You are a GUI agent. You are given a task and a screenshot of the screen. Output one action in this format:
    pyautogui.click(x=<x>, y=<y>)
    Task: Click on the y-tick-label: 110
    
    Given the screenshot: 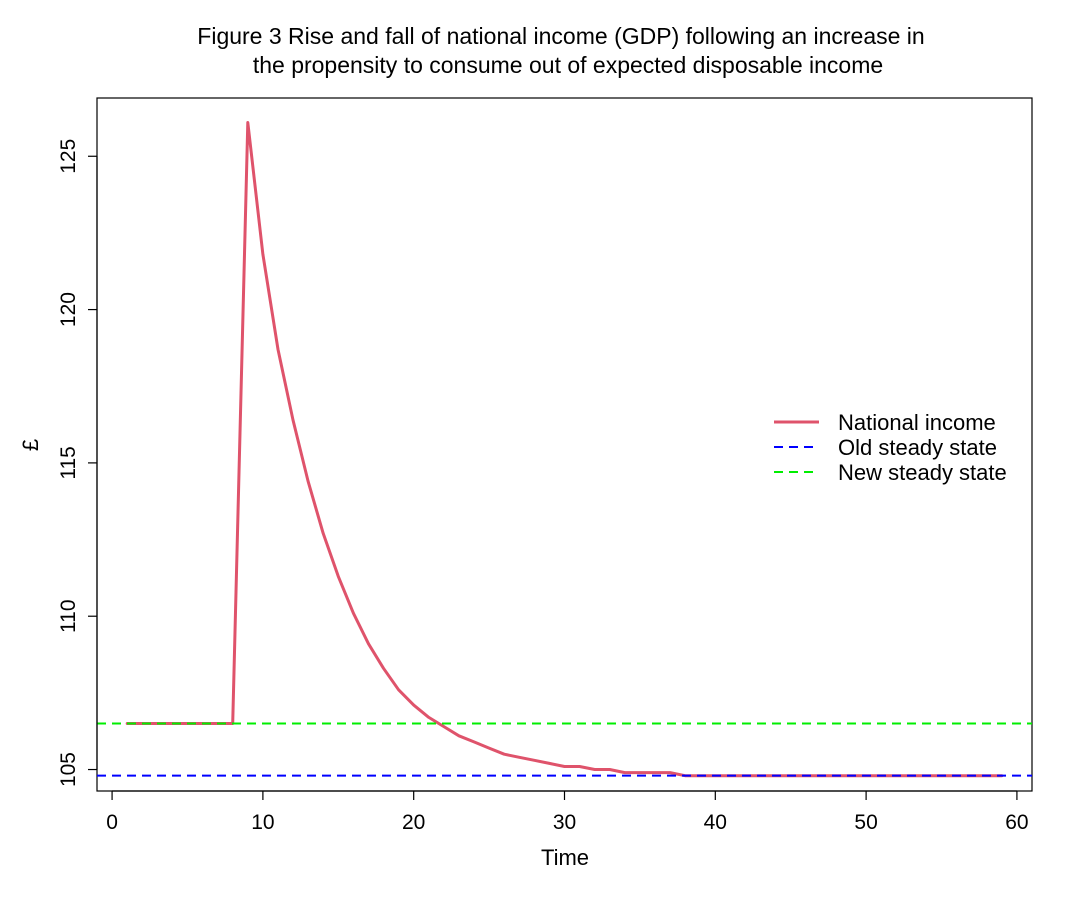 What is the action you would take?
    pyautogui.click(x=68, y=615)
    